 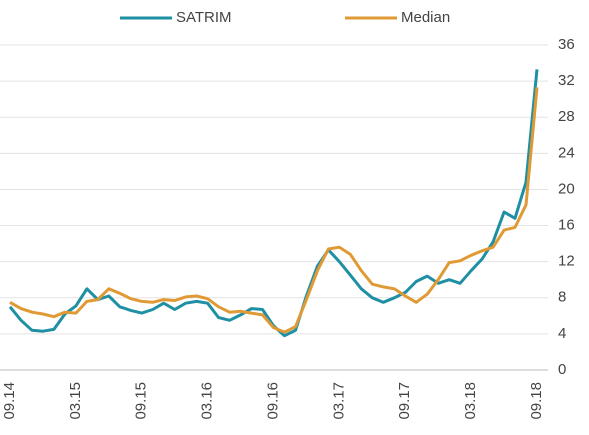 I want to click on y-tick-label: 4, so click(x=562, y=333).